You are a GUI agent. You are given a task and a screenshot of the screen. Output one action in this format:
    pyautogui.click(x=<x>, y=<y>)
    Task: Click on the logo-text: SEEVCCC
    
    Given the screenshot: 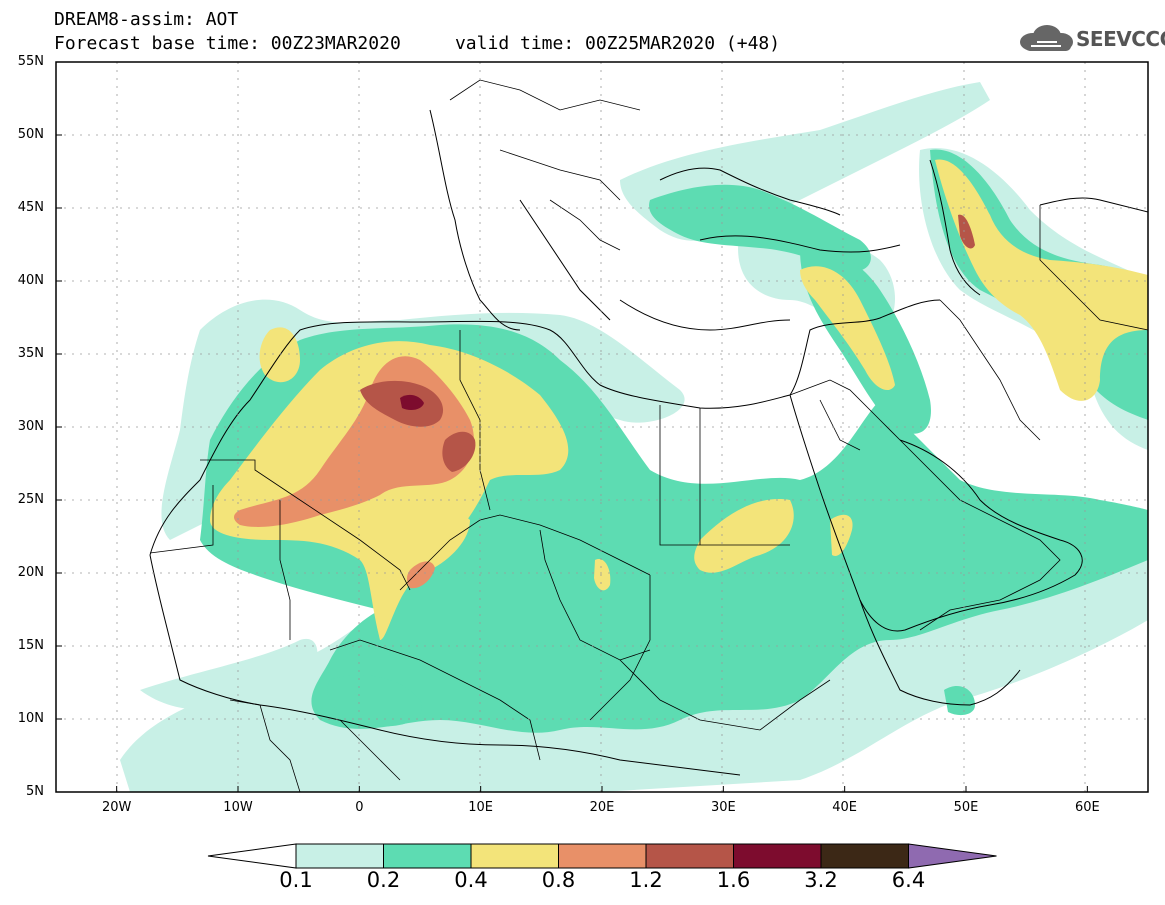 What is the action you would take?
    pyautogui.click(x=1120, y=39)
    